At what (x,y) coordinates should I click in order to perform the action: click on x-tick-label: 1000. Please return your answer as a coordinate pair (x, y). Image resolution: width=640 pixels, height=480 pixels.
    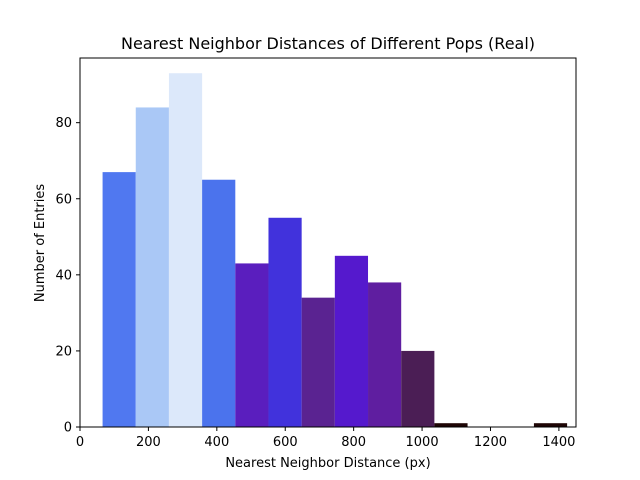
    Looking at the image, I should click on (422, 442).